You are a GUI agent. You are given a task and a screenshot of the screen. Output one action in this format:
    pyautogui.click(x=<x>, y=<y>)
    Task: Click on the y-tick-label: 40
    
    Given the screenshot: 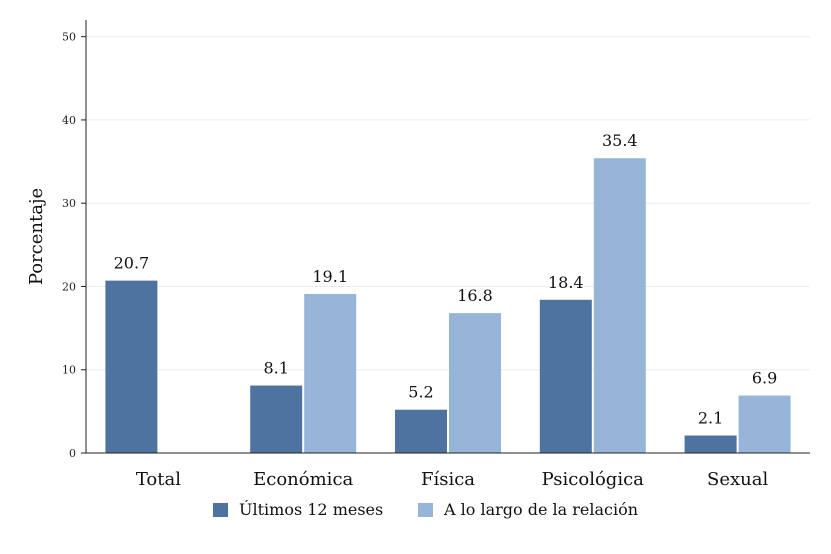 What is the action you would take?
    pyautogui.click(x=69, y=120)
    